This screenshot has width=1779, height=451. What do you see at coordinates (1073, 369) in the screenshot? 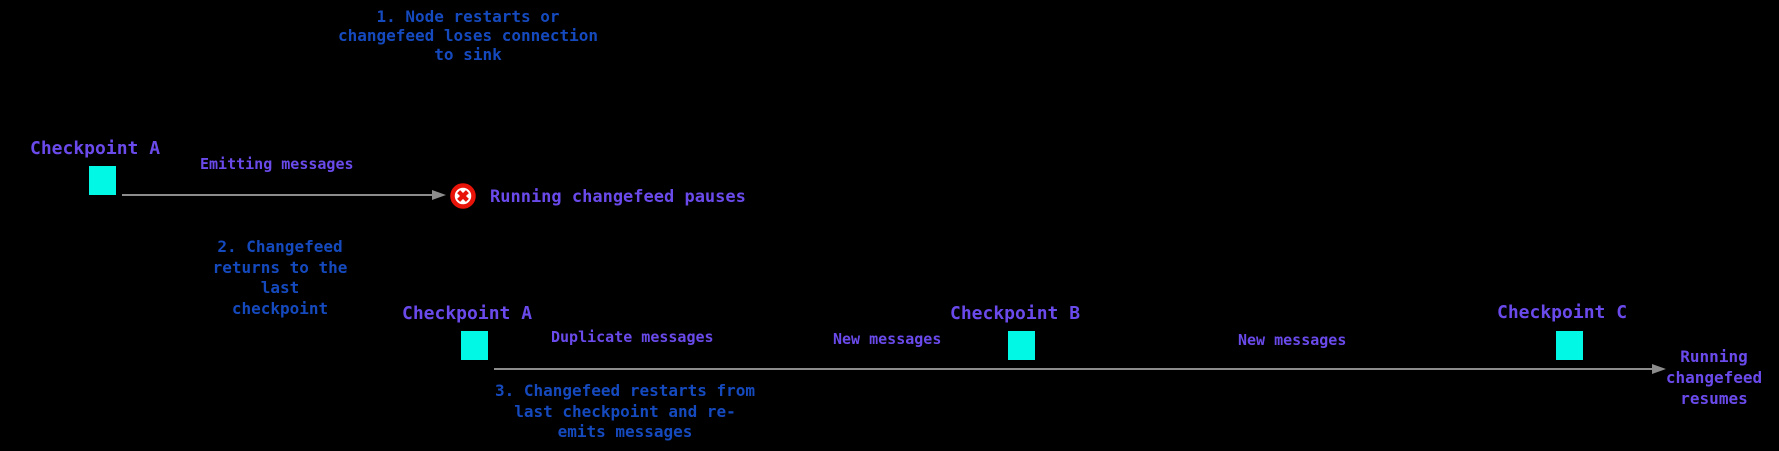
I see `timeline2-arrow-line` at bounding box center [1073, 369].